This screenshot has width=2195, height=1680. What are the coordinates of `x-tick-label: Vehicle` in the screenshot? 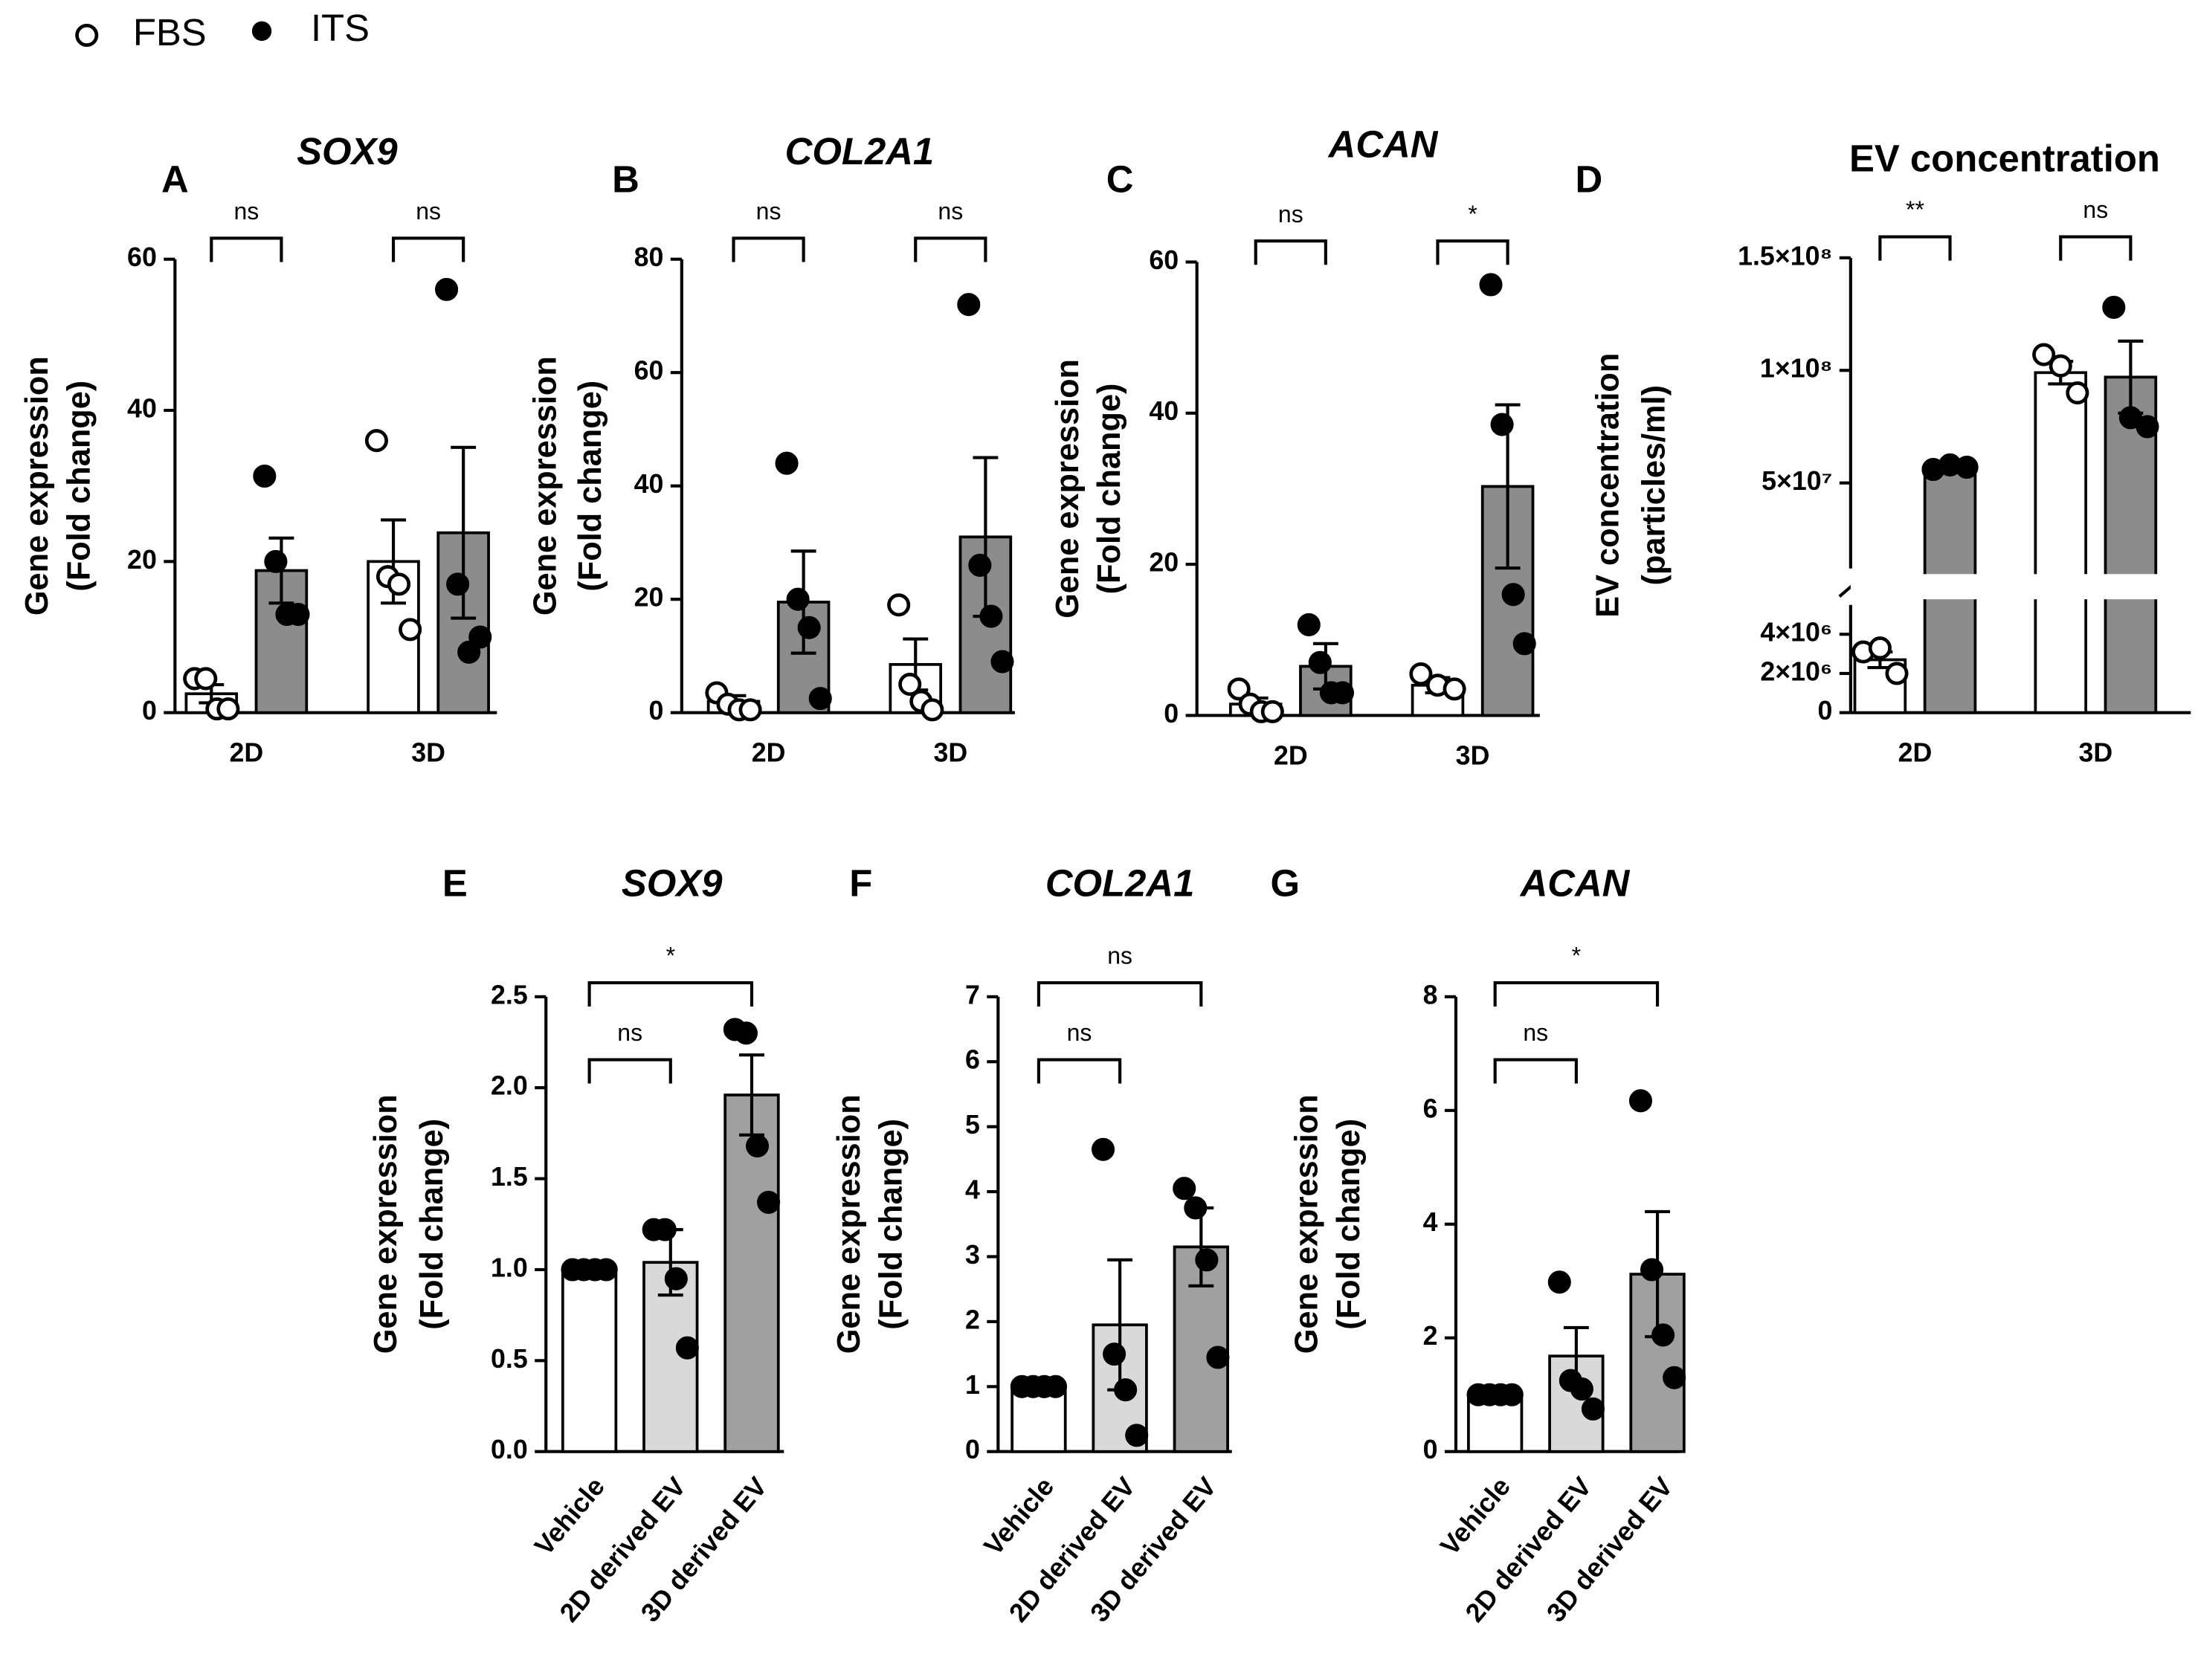 It's located at (1019, 1517).